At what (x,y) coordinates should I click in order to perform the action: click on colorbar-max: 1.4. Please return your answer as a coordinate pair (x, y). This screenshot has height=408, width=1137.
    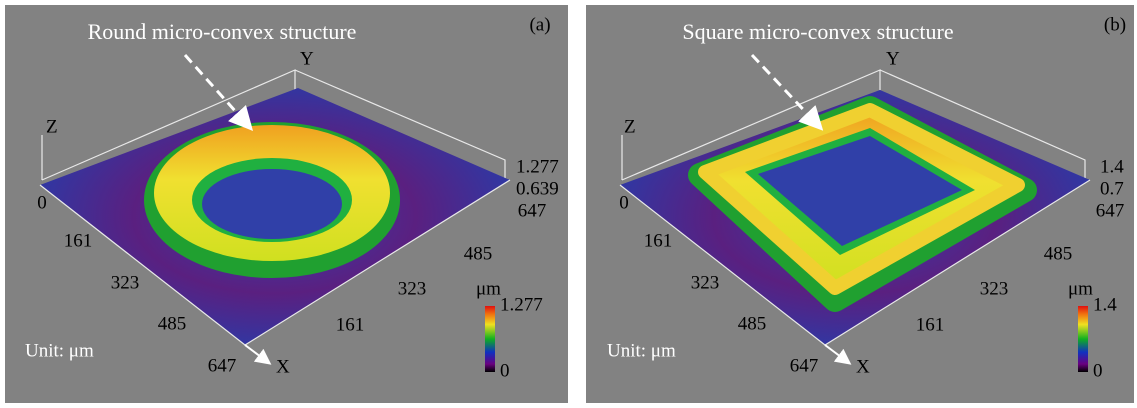
    Looking at the image, I should click on (1105, 304).